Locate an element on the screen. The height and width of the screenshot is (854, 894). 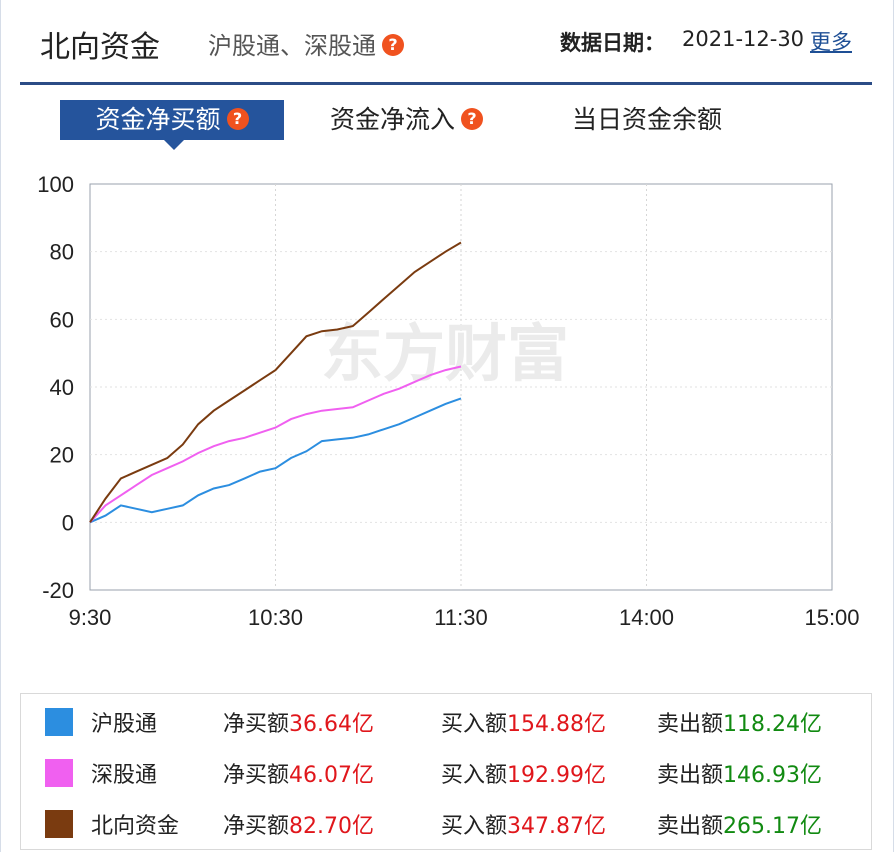
x-tick-label: 11:30 is located at coordinates (460, 617).